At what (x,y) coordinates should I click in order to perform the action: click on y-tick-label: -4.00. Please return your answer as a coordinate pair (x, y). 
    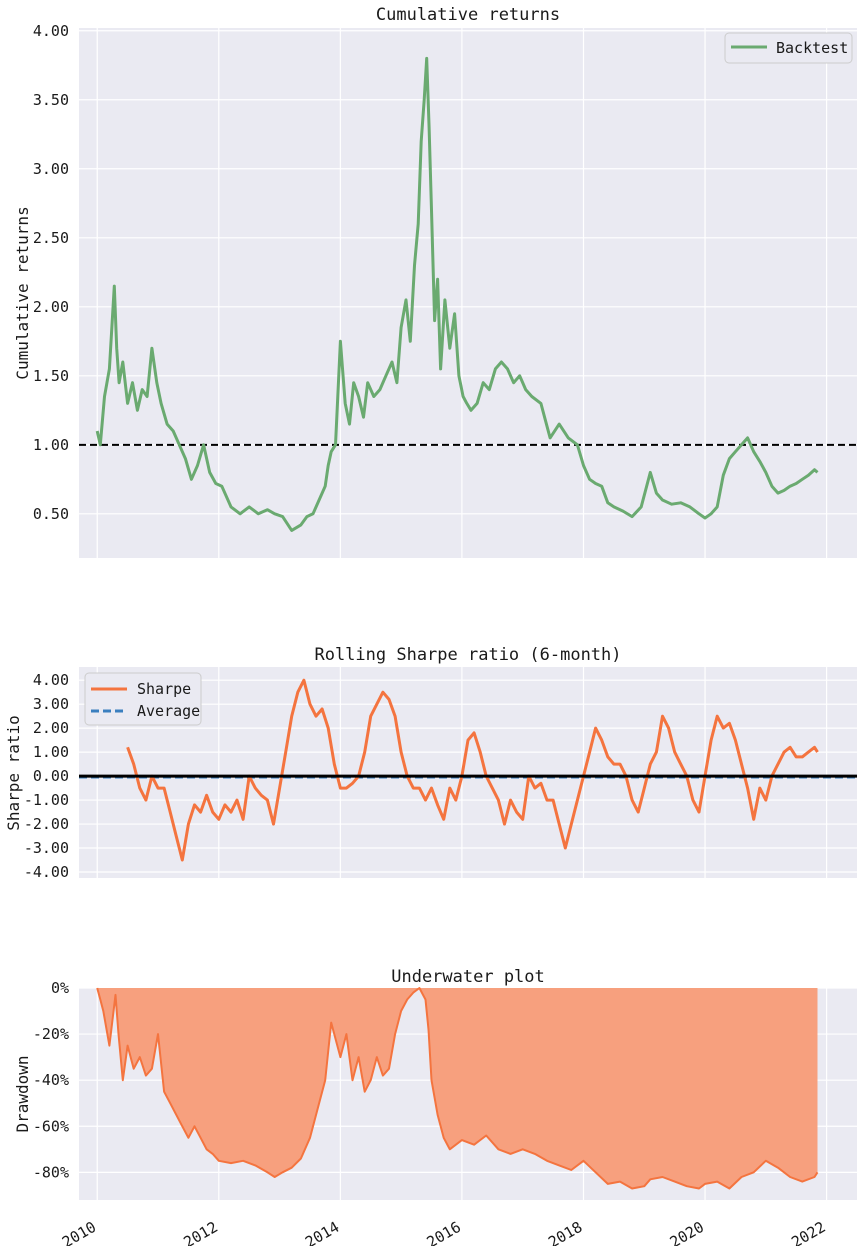
    Looking at the image, I should click on (46, 872).